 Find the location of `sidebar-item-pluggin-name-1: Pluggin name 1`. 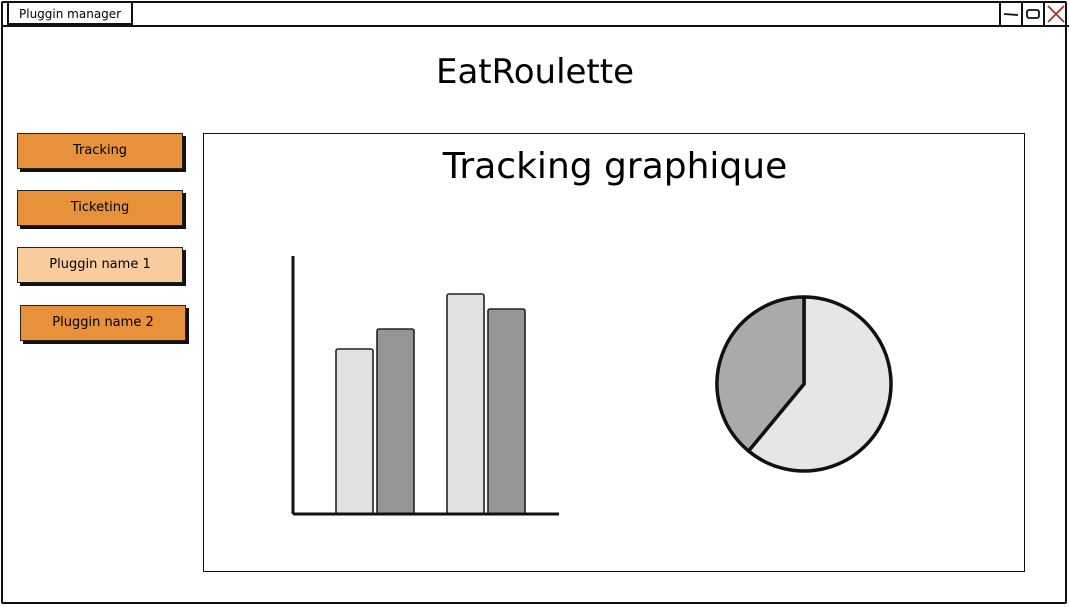

sidebar-item-pluggin-name-1: Pluggin name 1 is located at coordinates (100, 265).